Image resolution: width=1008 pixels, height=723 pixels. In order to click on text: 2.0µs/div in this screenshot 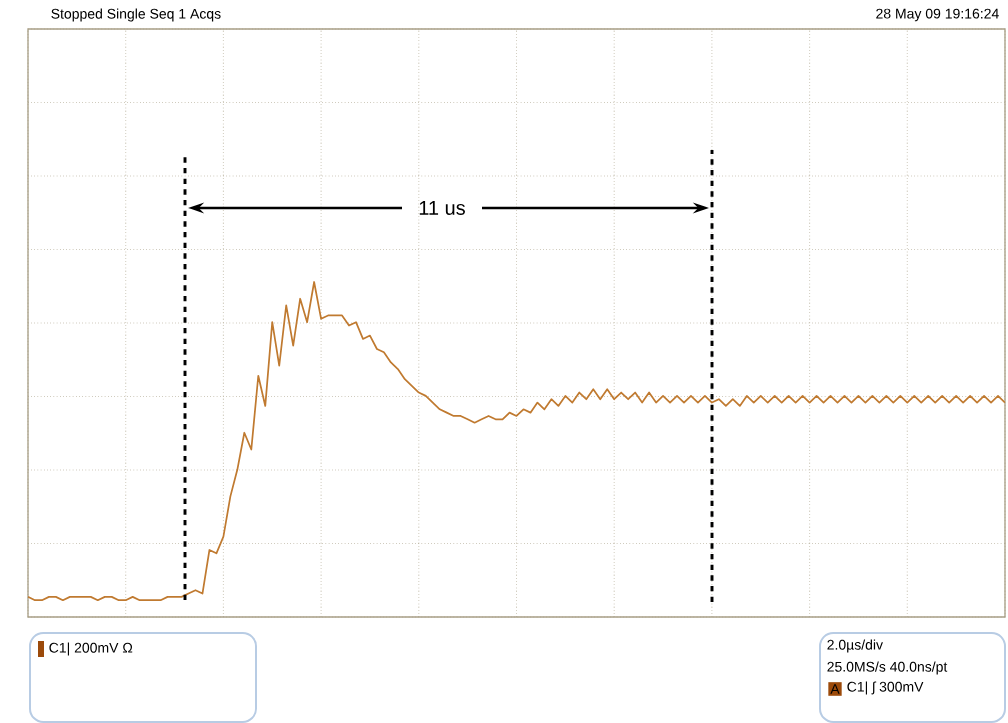, I will do `click(855, 646)`.